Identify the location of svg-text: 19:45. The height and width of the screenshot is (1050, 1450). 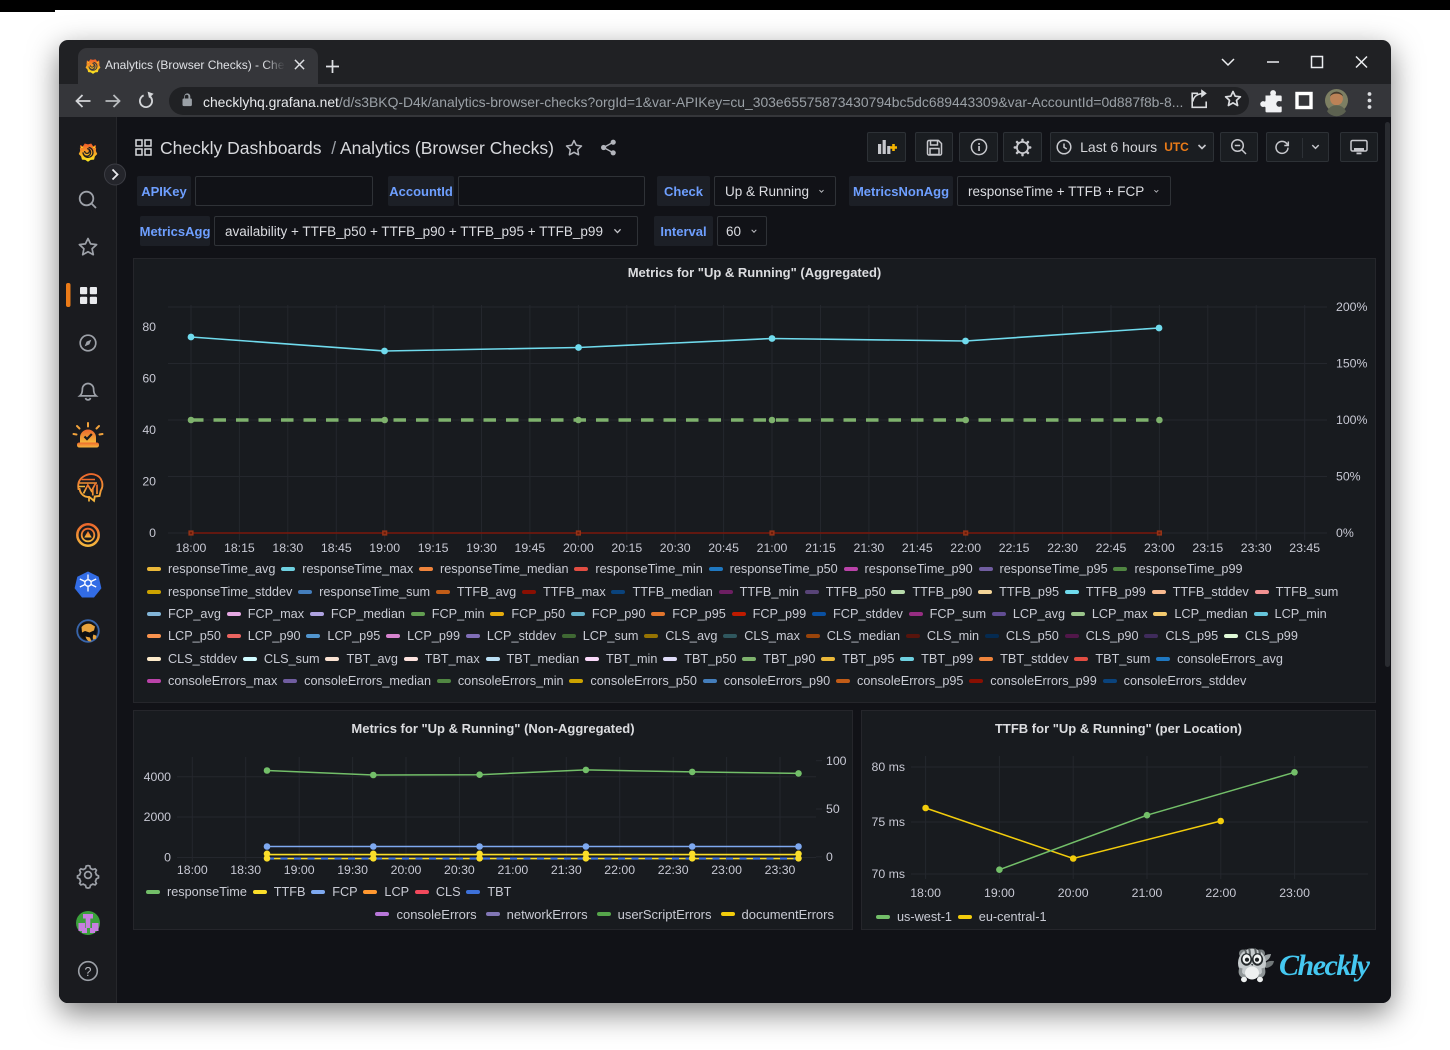
(530, 548).